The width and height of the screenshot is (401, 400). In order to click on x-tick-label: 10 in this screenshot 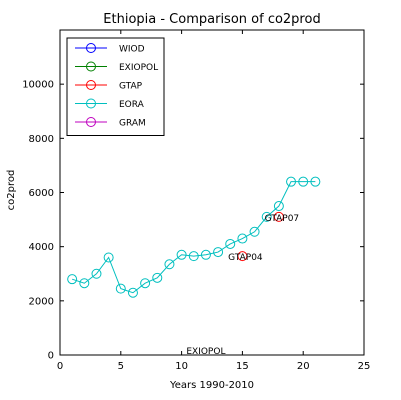, I will do `click(181, 366)`.